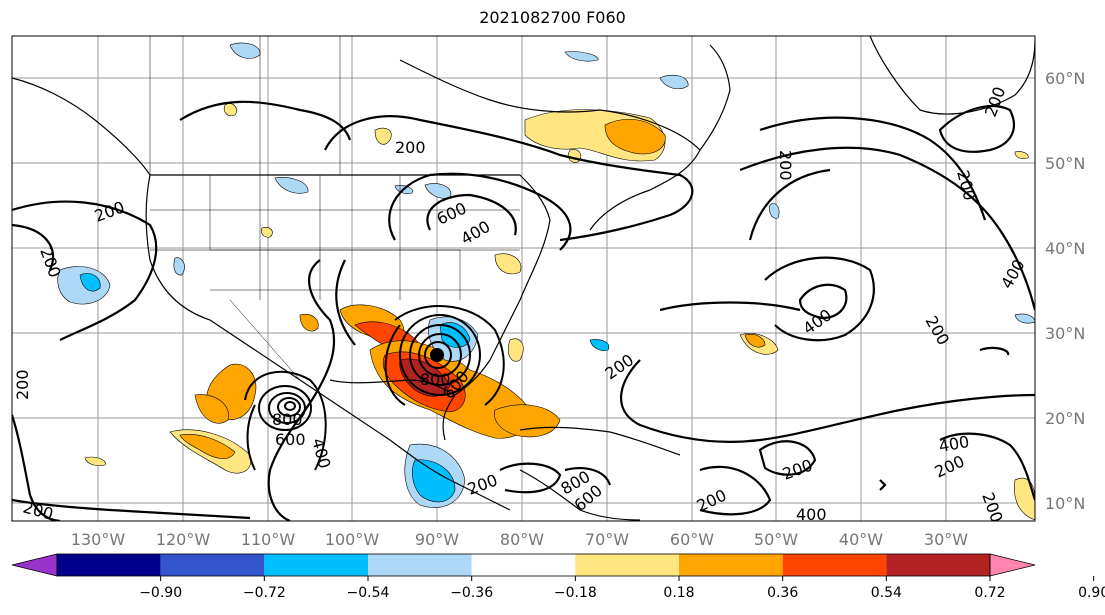 The image size is (1105, 615). I want to click on colorbar-tick-label: 0.72, so click(989, 593).